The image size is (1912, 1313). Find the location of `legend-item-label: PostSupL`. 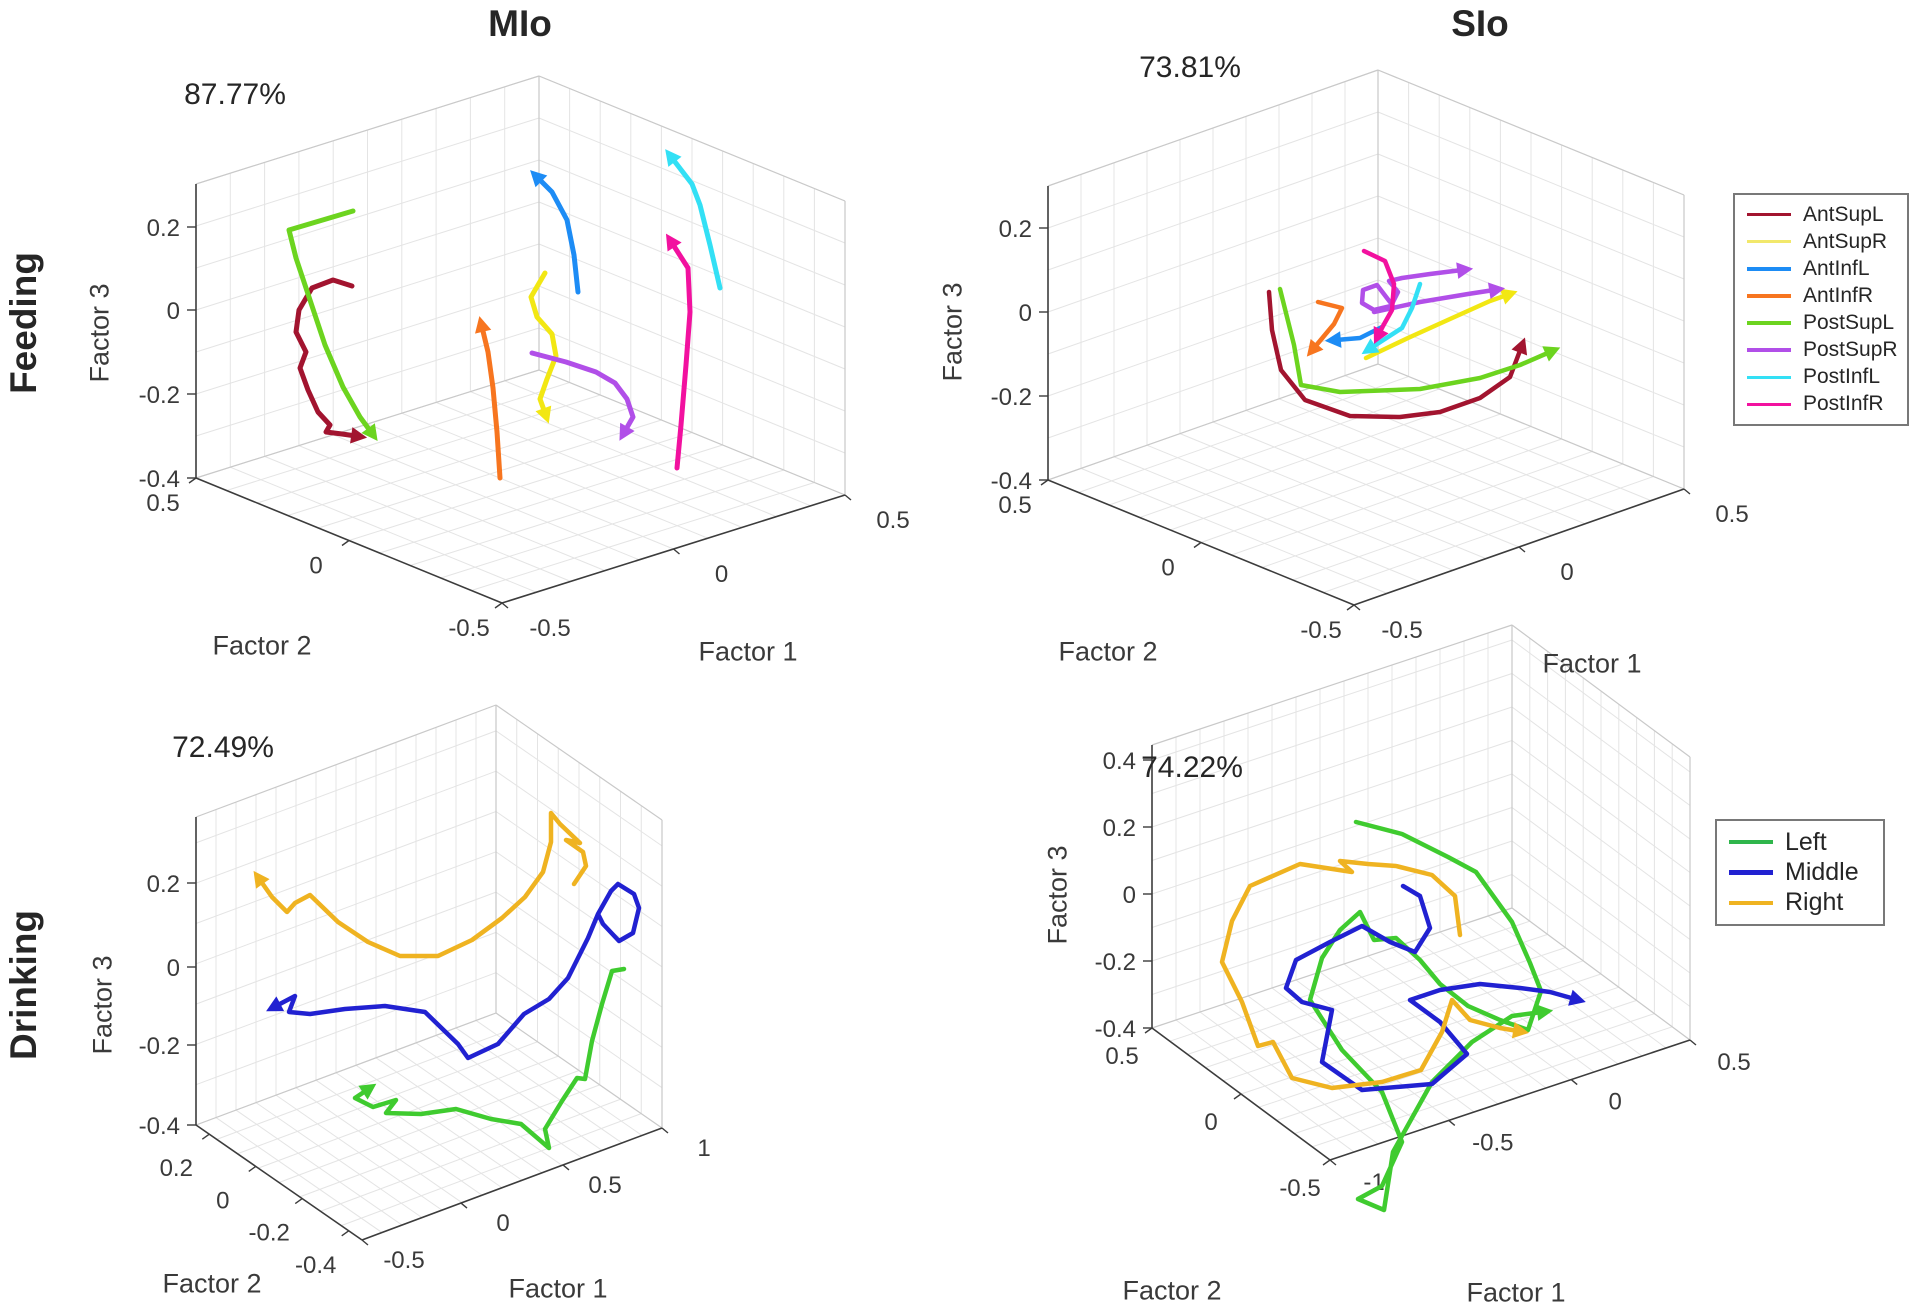

legend-item-label: PostSupL is located at coordinates (1849, 323).